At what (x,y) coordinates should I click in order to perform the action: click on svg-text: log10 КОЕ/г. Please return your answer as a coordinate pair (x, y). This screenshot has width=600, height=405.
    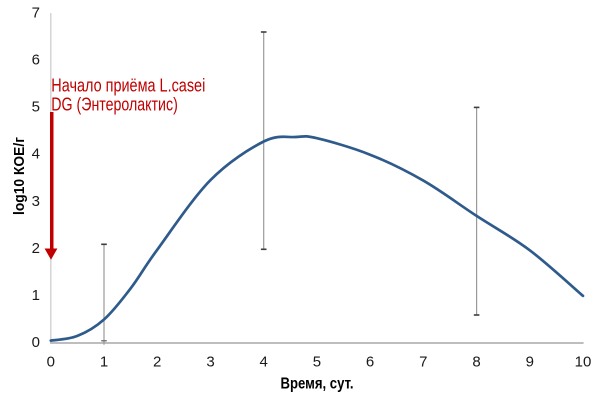
    Looking at the image, I should click on (19, 176).